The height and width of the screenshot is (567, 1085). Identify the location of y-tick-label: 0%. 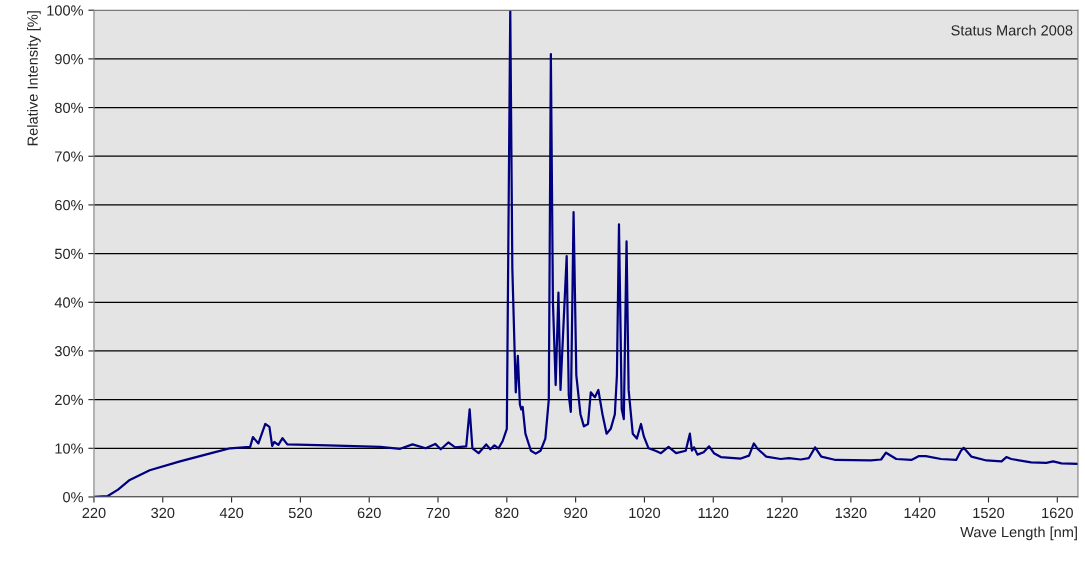
(73, 497).